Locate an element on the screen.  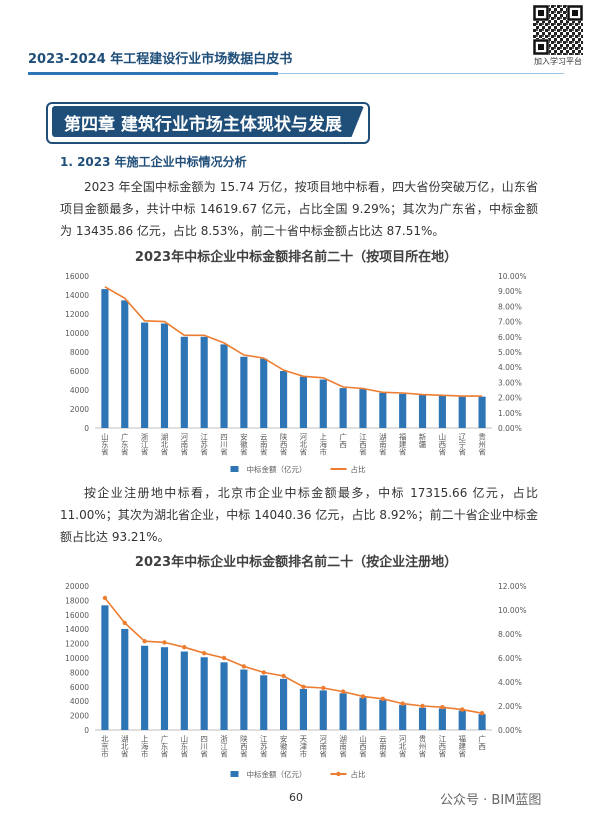
line-series is located at coordinates (293, 655).